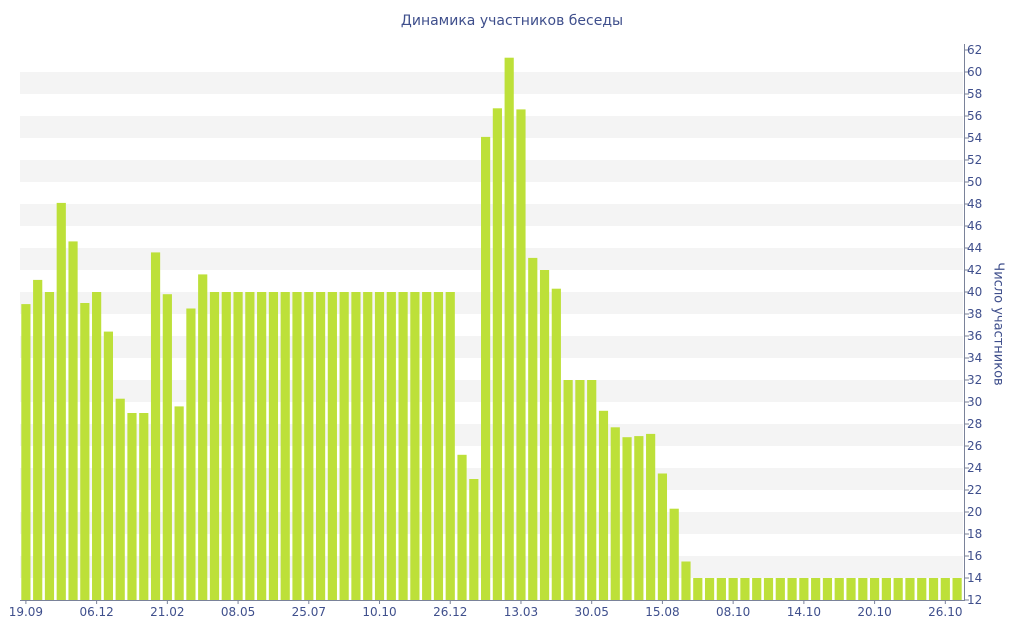 This screenshot has height=640, width=1024. I want to click on y-tick-label: 34, so click(974, 358).